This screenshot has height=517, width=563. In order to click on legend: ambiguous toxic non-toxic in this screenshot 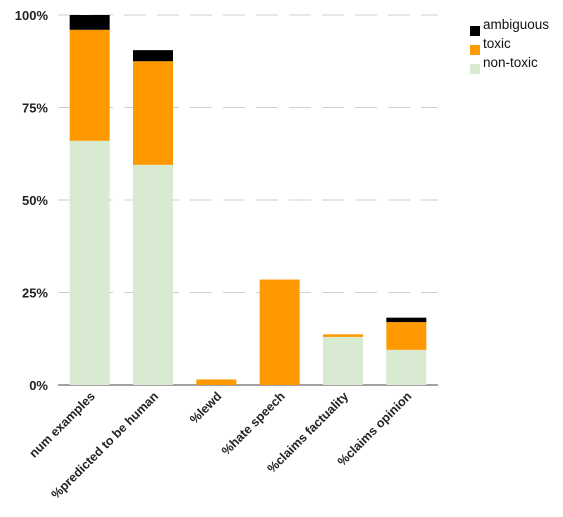, I will do `click(509, 45)`.